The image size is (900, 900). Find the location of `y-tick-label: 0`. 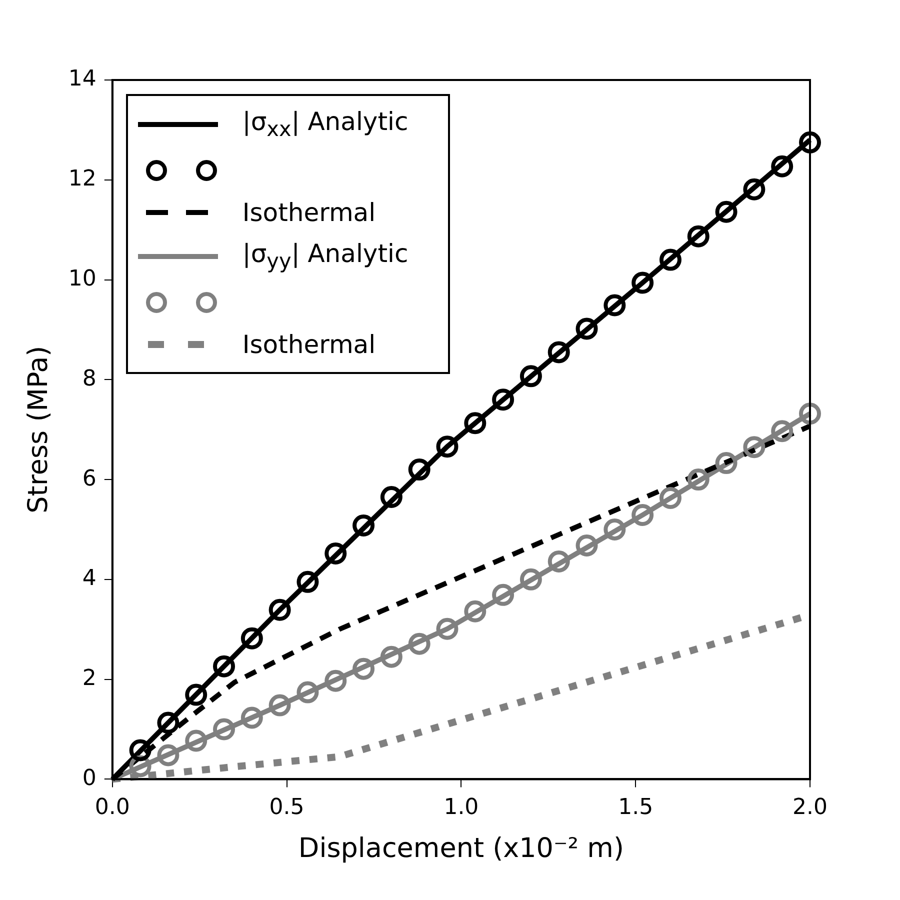

y-tick-label: 0 is located at coordinates (89, 778).